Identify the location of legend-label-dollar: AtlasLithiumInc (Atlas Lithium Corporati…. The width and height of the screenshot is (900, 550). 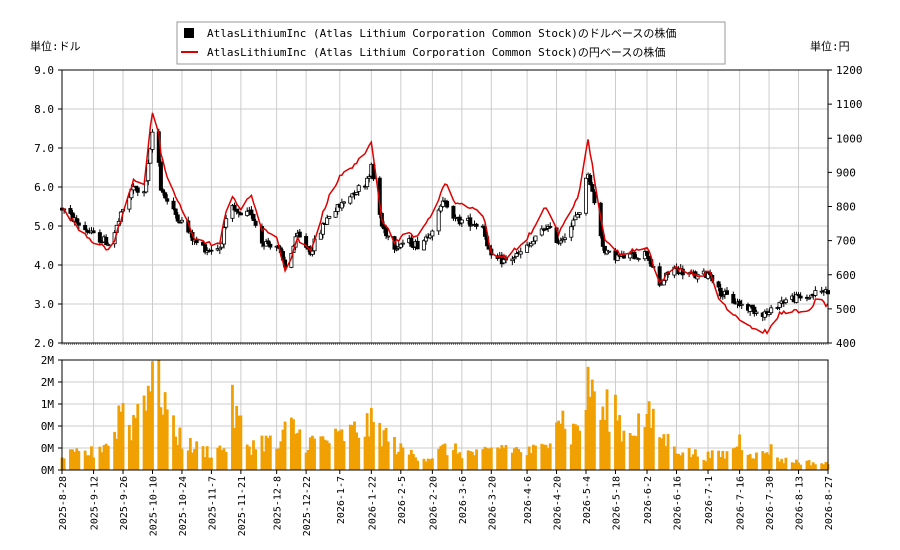
(441, 33).